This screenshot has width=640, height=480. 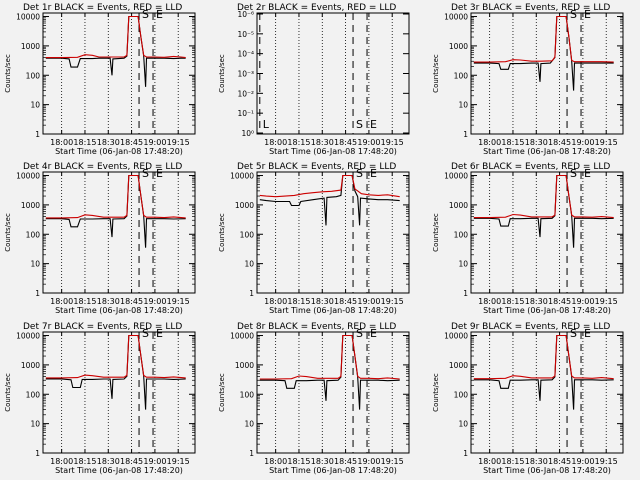 I want to click on chart-title: Det 4r BLACK = Events, RED = LLD, so click(x=102, y=167).